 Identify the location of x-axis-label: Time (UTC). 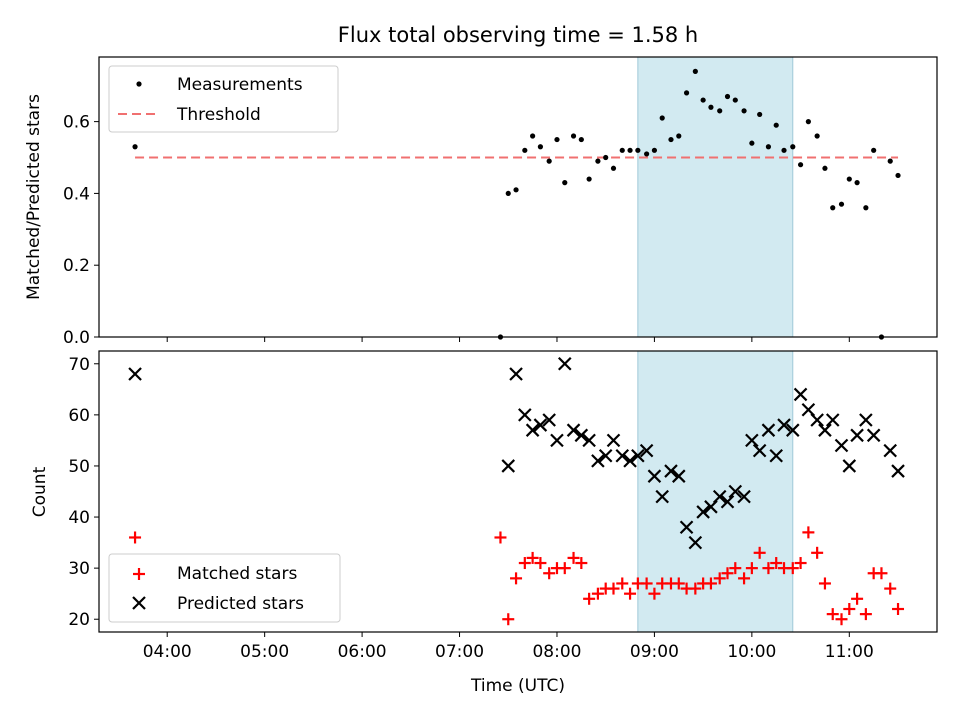
(517, 686).